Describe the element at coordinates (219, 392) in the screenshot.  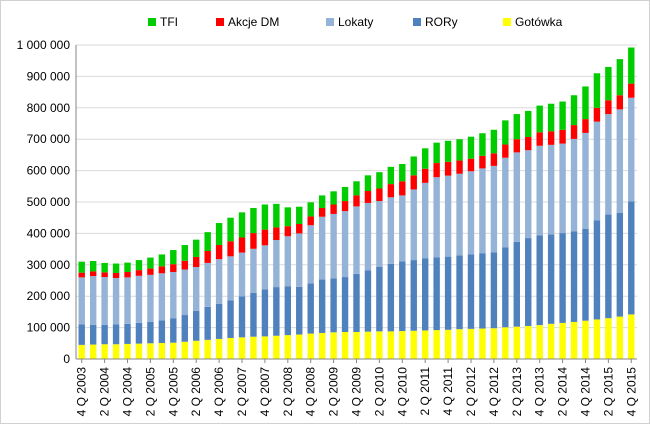
I see `x-tick-label: 4 Q 2006` at that location.